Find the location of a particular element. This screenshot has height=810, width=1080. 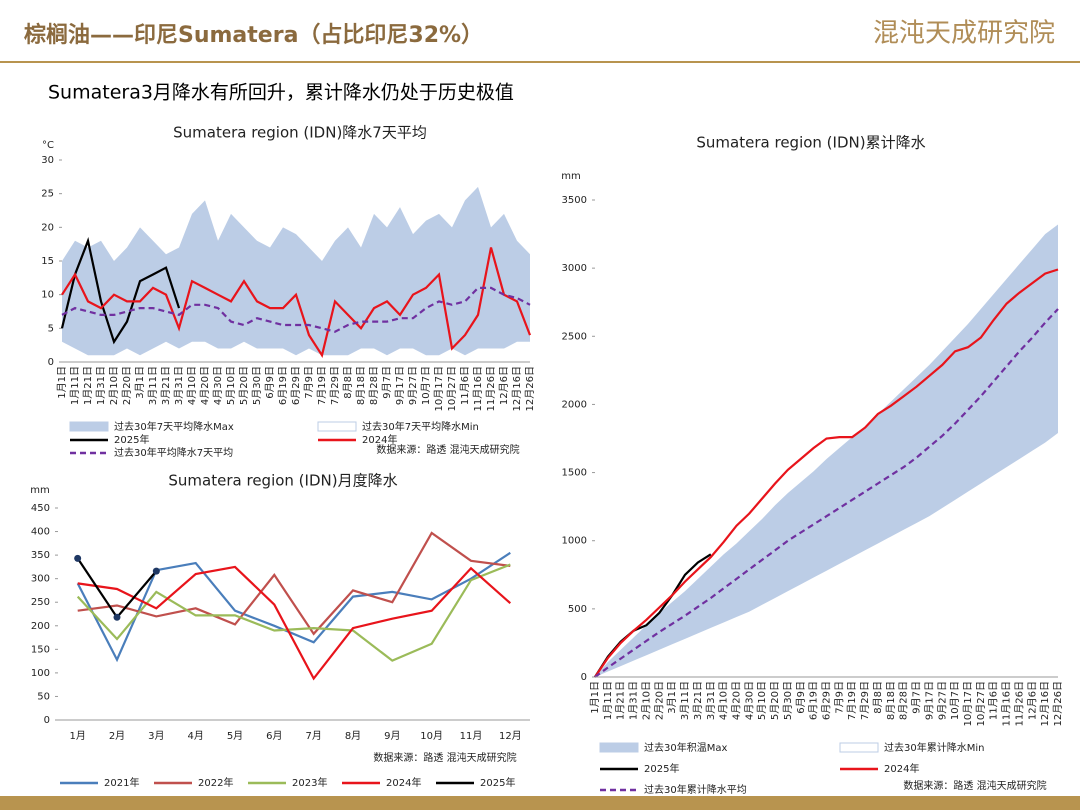

subtitle: Sumatera3月降水有所回升，累计降水仍处于历史极值 is located at coordinates (281, 93).